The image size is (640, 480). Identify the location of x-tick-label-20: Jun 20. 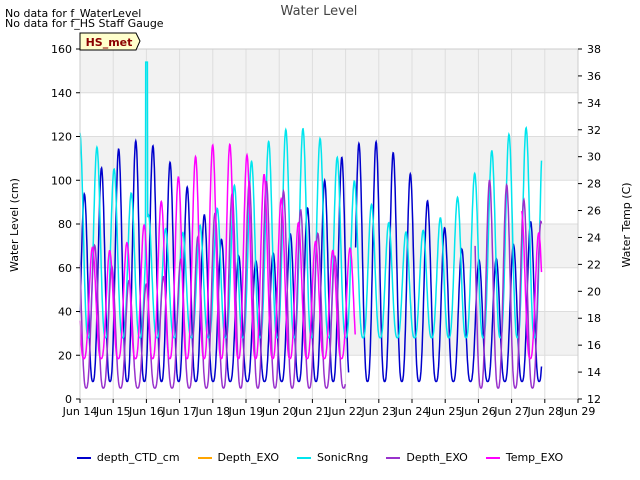
(279, 411).